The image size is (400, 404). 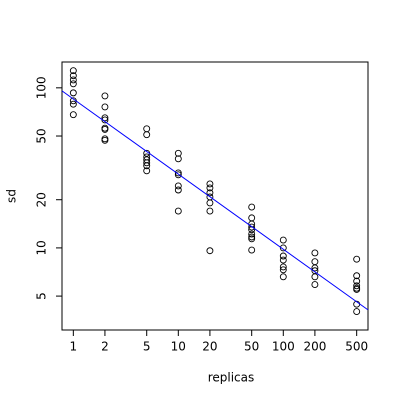 I want to click on x-axis-label: replicas, so click(x=231, y=378).